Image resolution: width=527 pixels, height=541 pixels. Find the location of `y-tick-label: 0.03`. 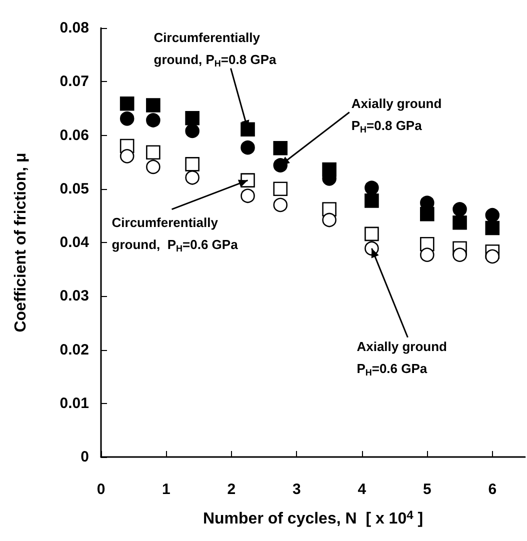

y-tick-label: 0.03 is located at coordinates (74, 296).